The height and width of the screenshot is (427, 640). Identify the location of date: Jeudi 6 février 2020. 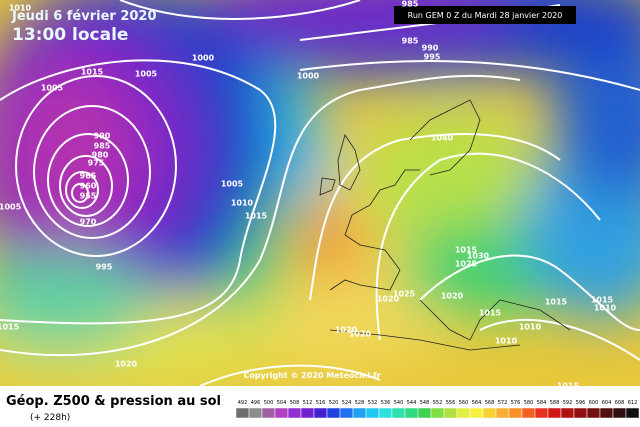
(84, 16).